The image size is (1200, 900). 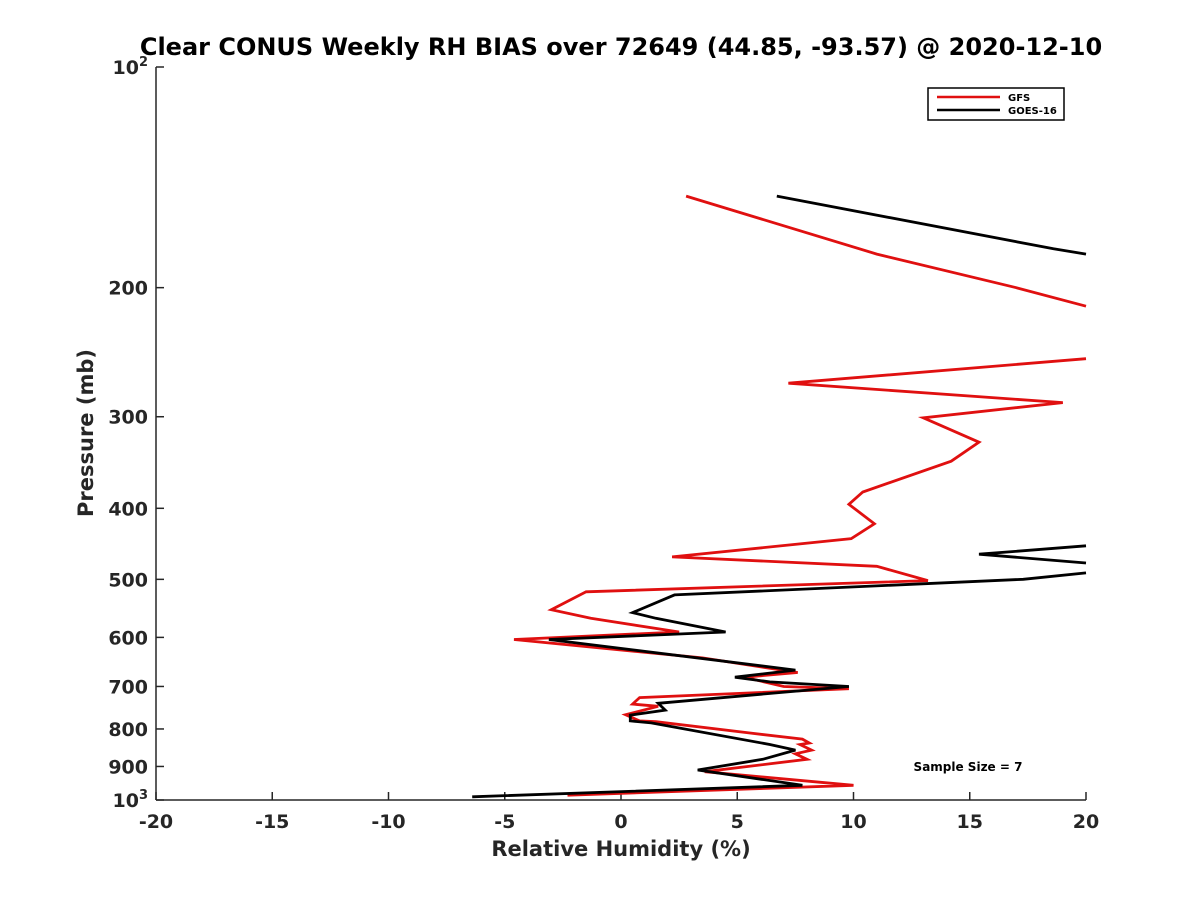 What do you see at coordinates (86, 433) in the screenshot?
I see `y-axis-label: Pressure (mb)` at bounding box center [86, 433].